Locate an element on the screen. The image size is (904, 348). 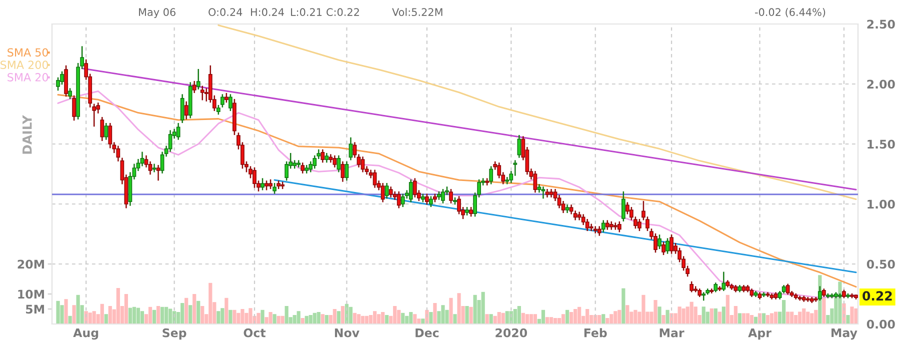
x-tick-label: Sep is located at coordinates (174, 334).